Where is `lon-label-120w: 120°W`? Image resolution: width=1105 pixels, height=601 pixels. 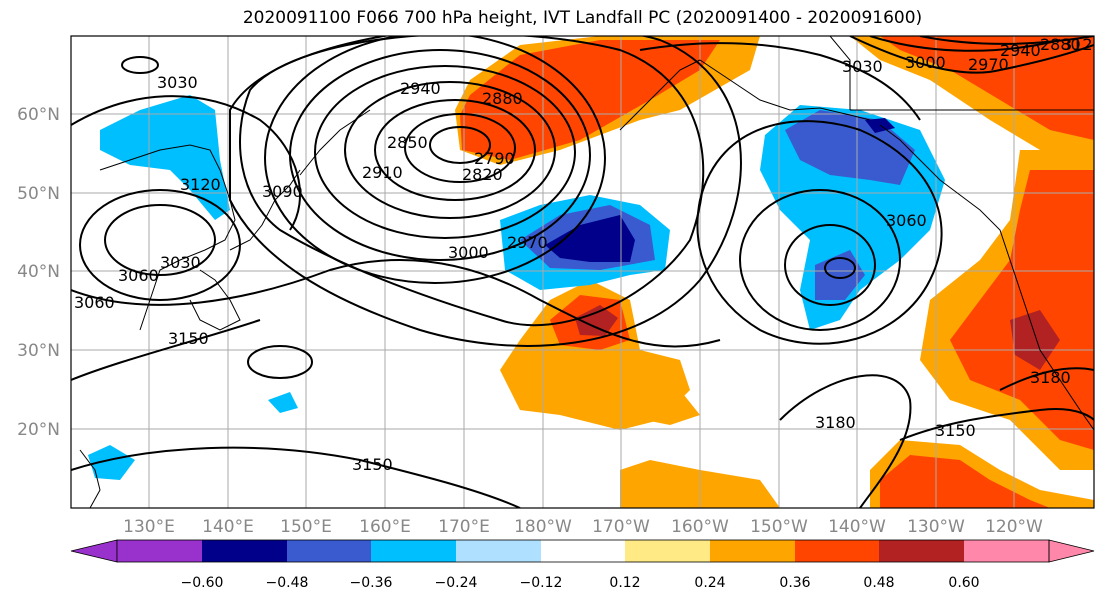 lon-label-120w: 120°W is located at coordinates (1014, 527).